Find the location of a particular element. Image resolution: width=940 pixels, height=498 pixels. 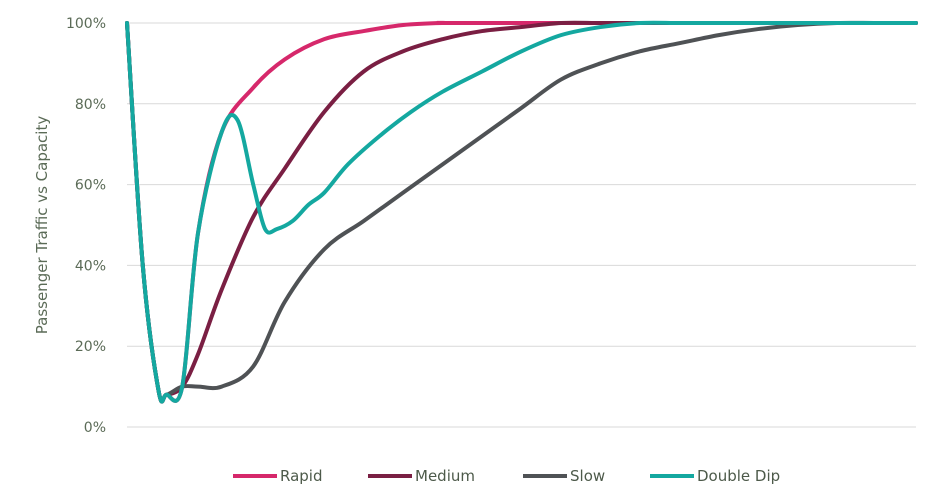

y-tick-label: 100% is located at coordinates (86, 24).